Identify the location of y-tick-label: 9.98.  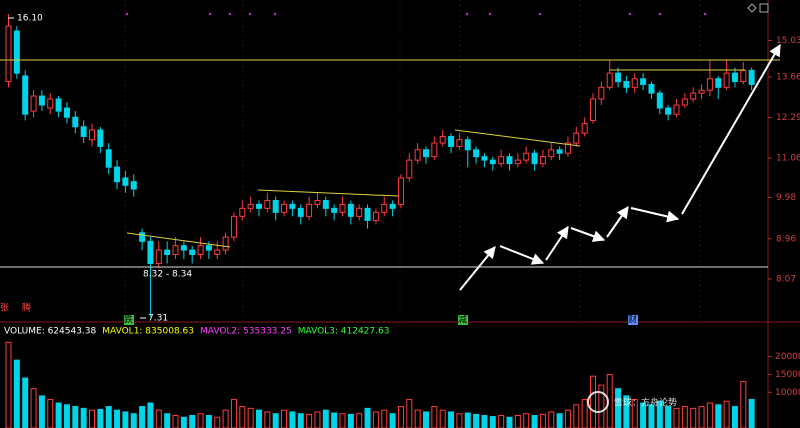
(786, 198).